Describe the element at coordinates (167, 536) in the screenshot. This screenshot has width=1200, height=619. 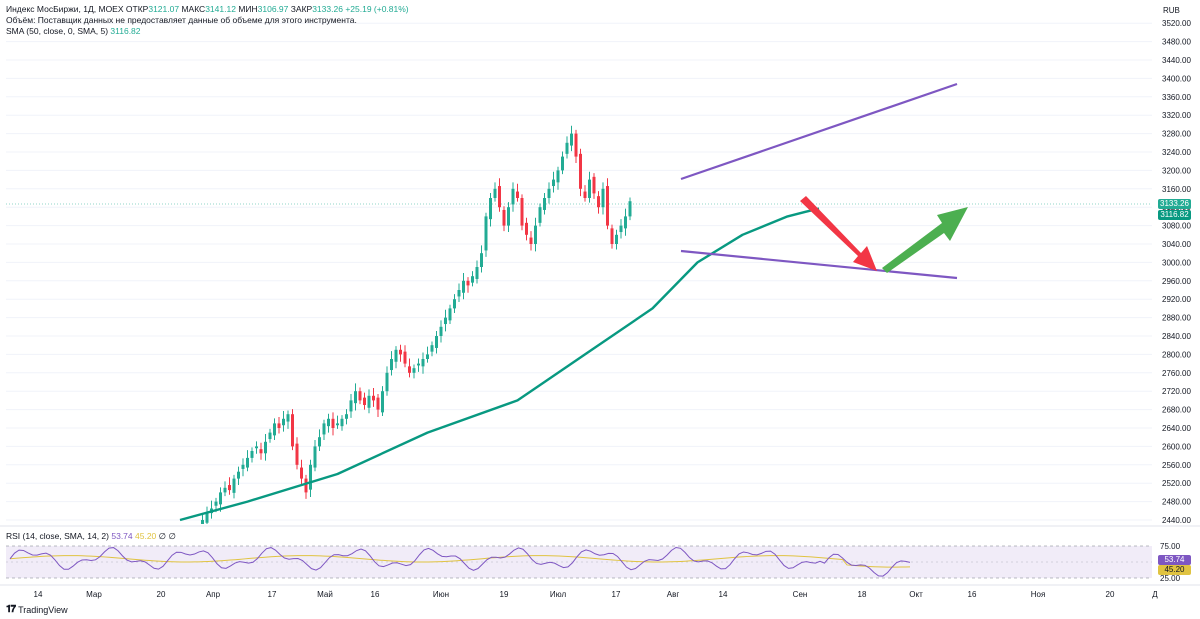
I see `rsi-extra: ∅ ∅` at that location.